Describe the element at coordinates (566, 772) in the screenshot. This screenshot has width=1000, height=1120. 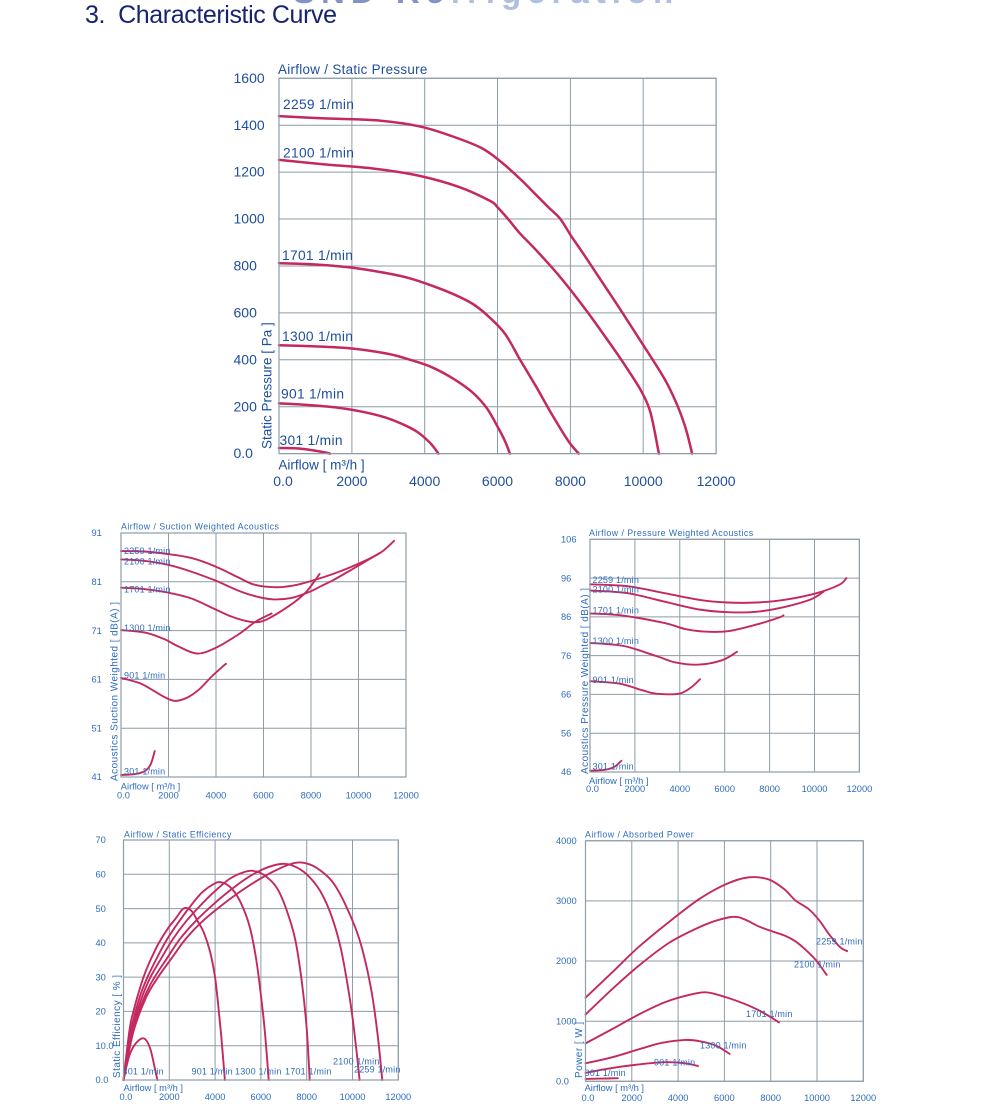
I see `svg-text: 46` at that location.